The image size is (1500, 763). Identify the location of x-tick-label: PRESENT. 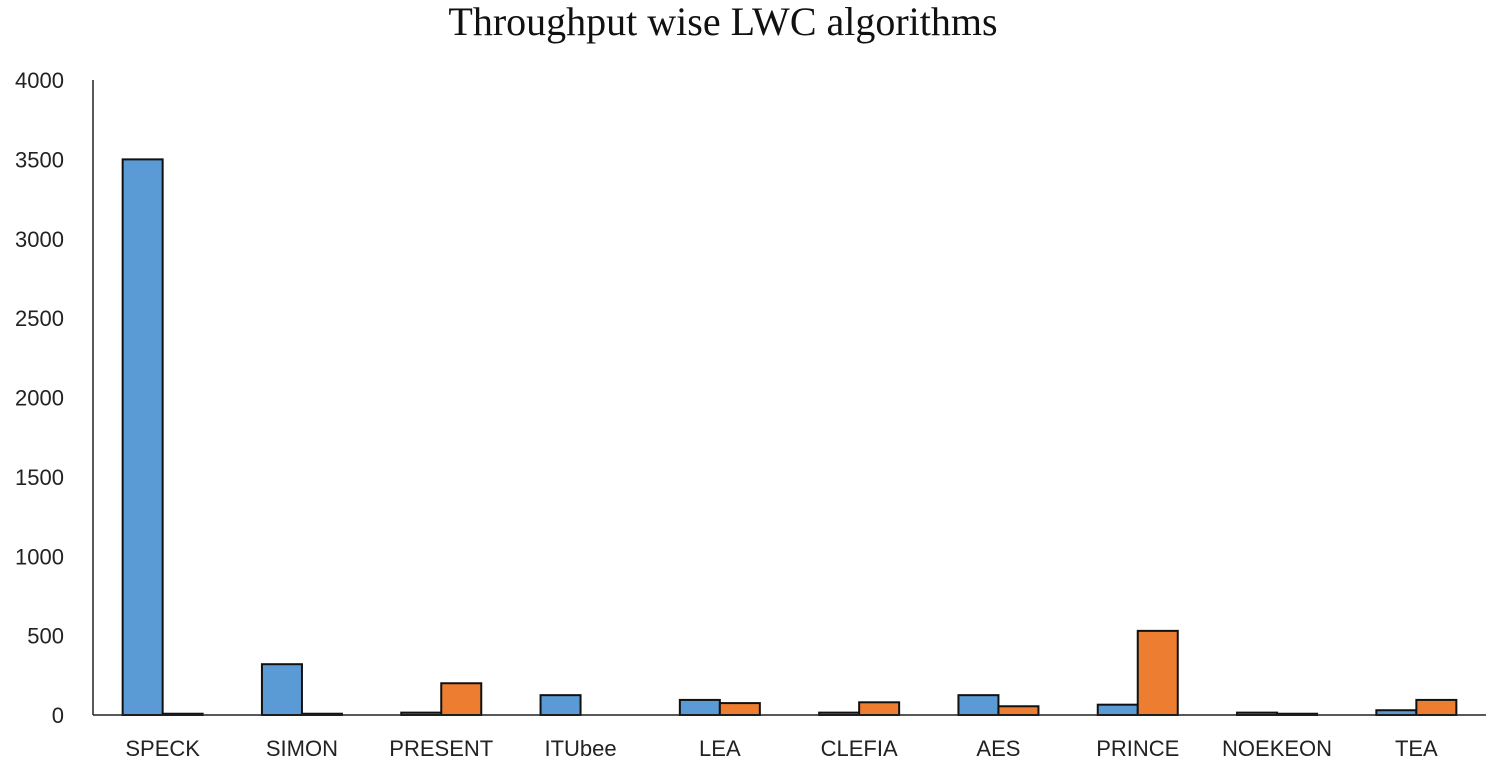
(441, 748).